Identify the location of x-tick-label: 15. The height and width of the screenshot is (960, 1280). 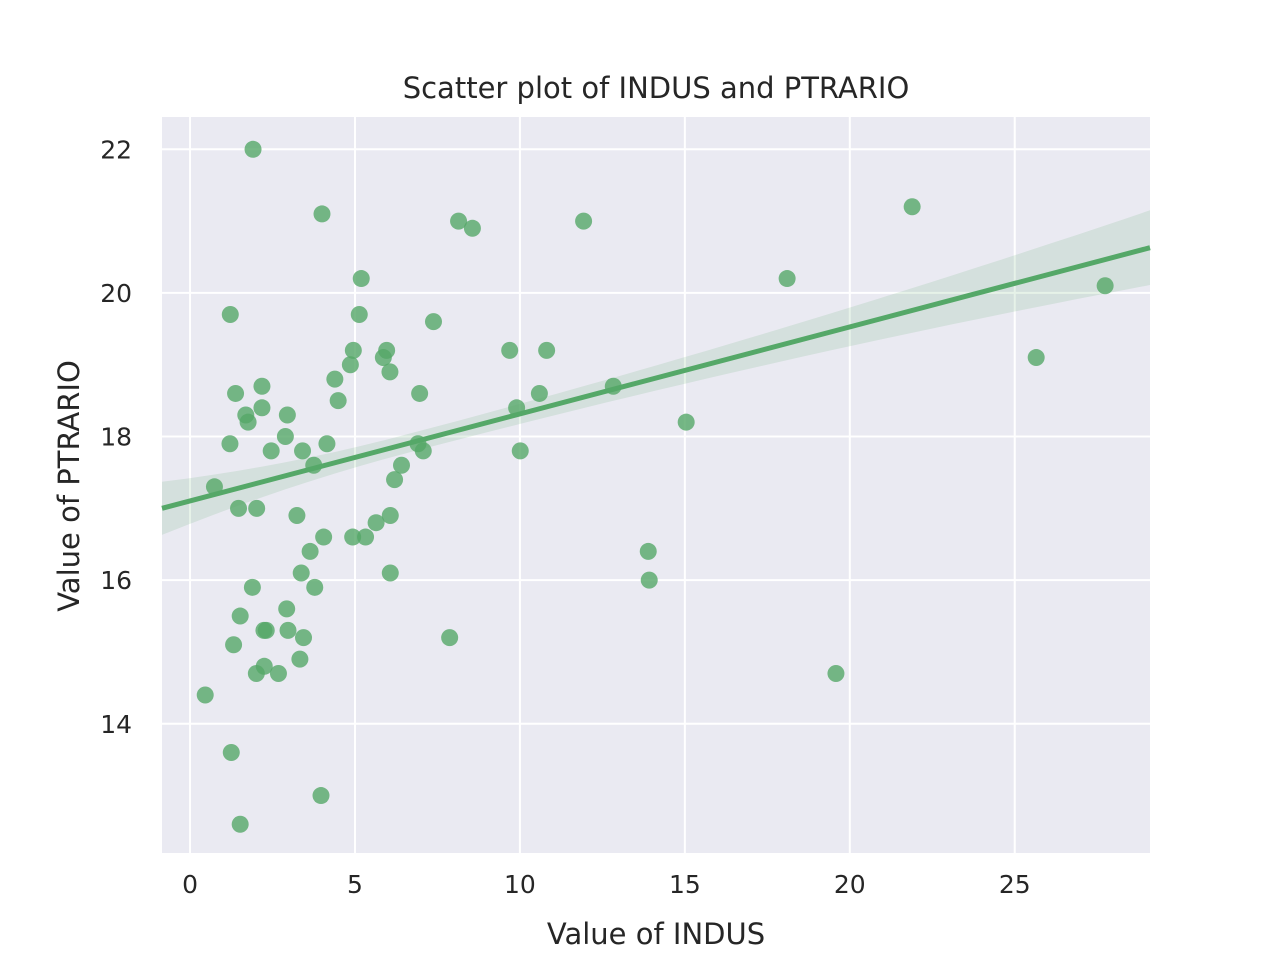
(685, 884).